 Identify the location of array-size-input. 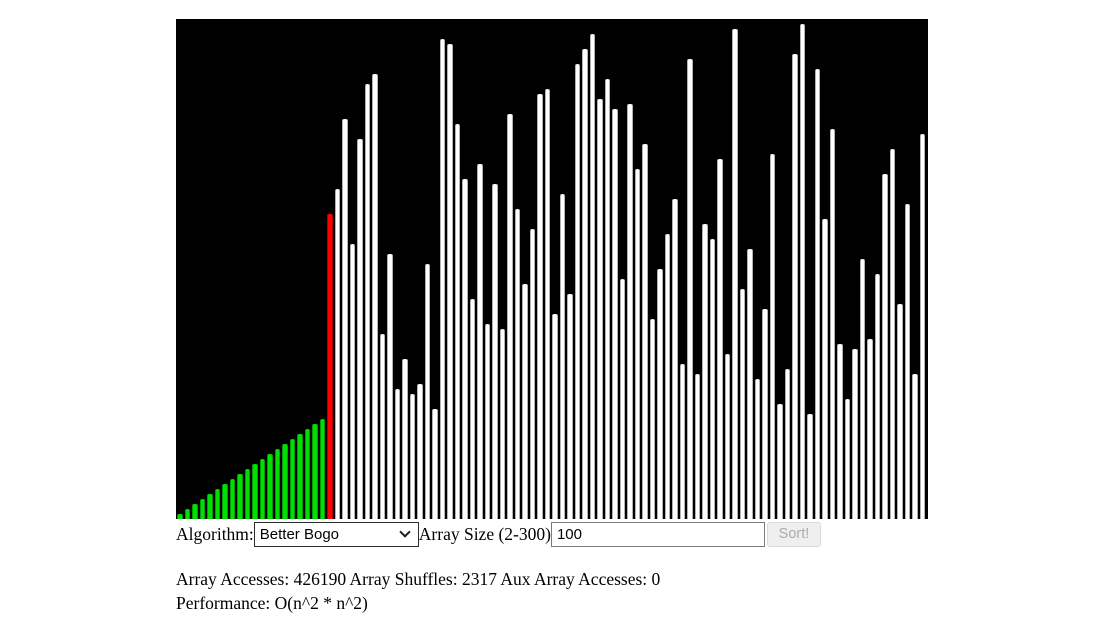
(657, 534).